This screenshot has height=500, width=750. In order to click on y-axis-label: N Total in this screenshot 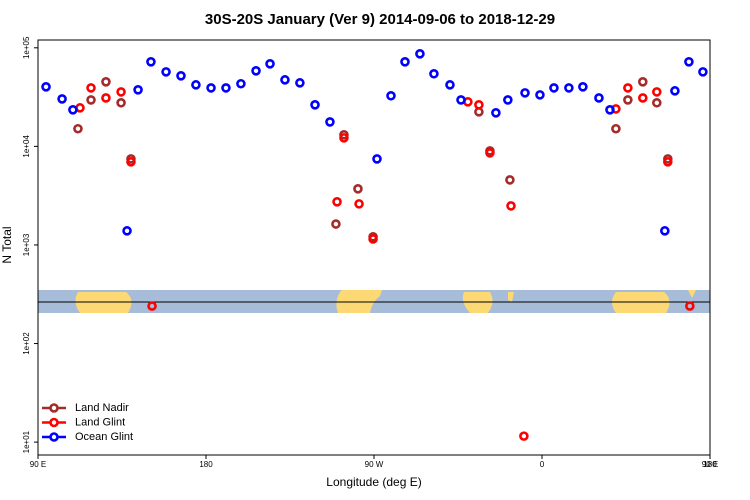, I will do `click(7, 244)`.